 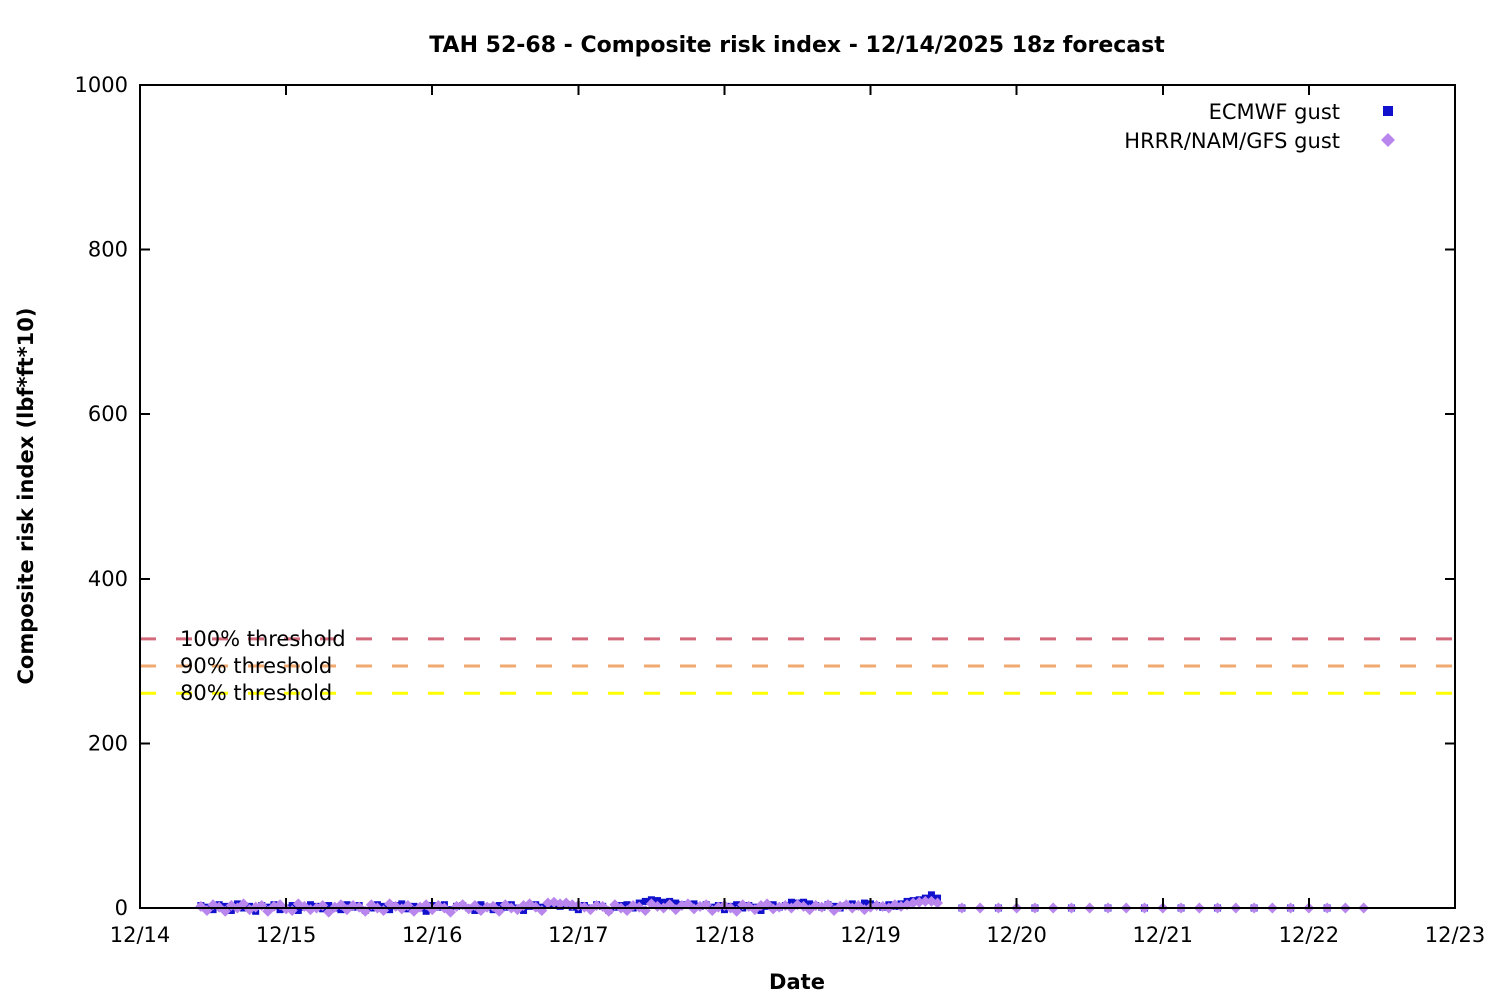 I want to click on x-tick-label: 12/19, so click(x=870, y=935).